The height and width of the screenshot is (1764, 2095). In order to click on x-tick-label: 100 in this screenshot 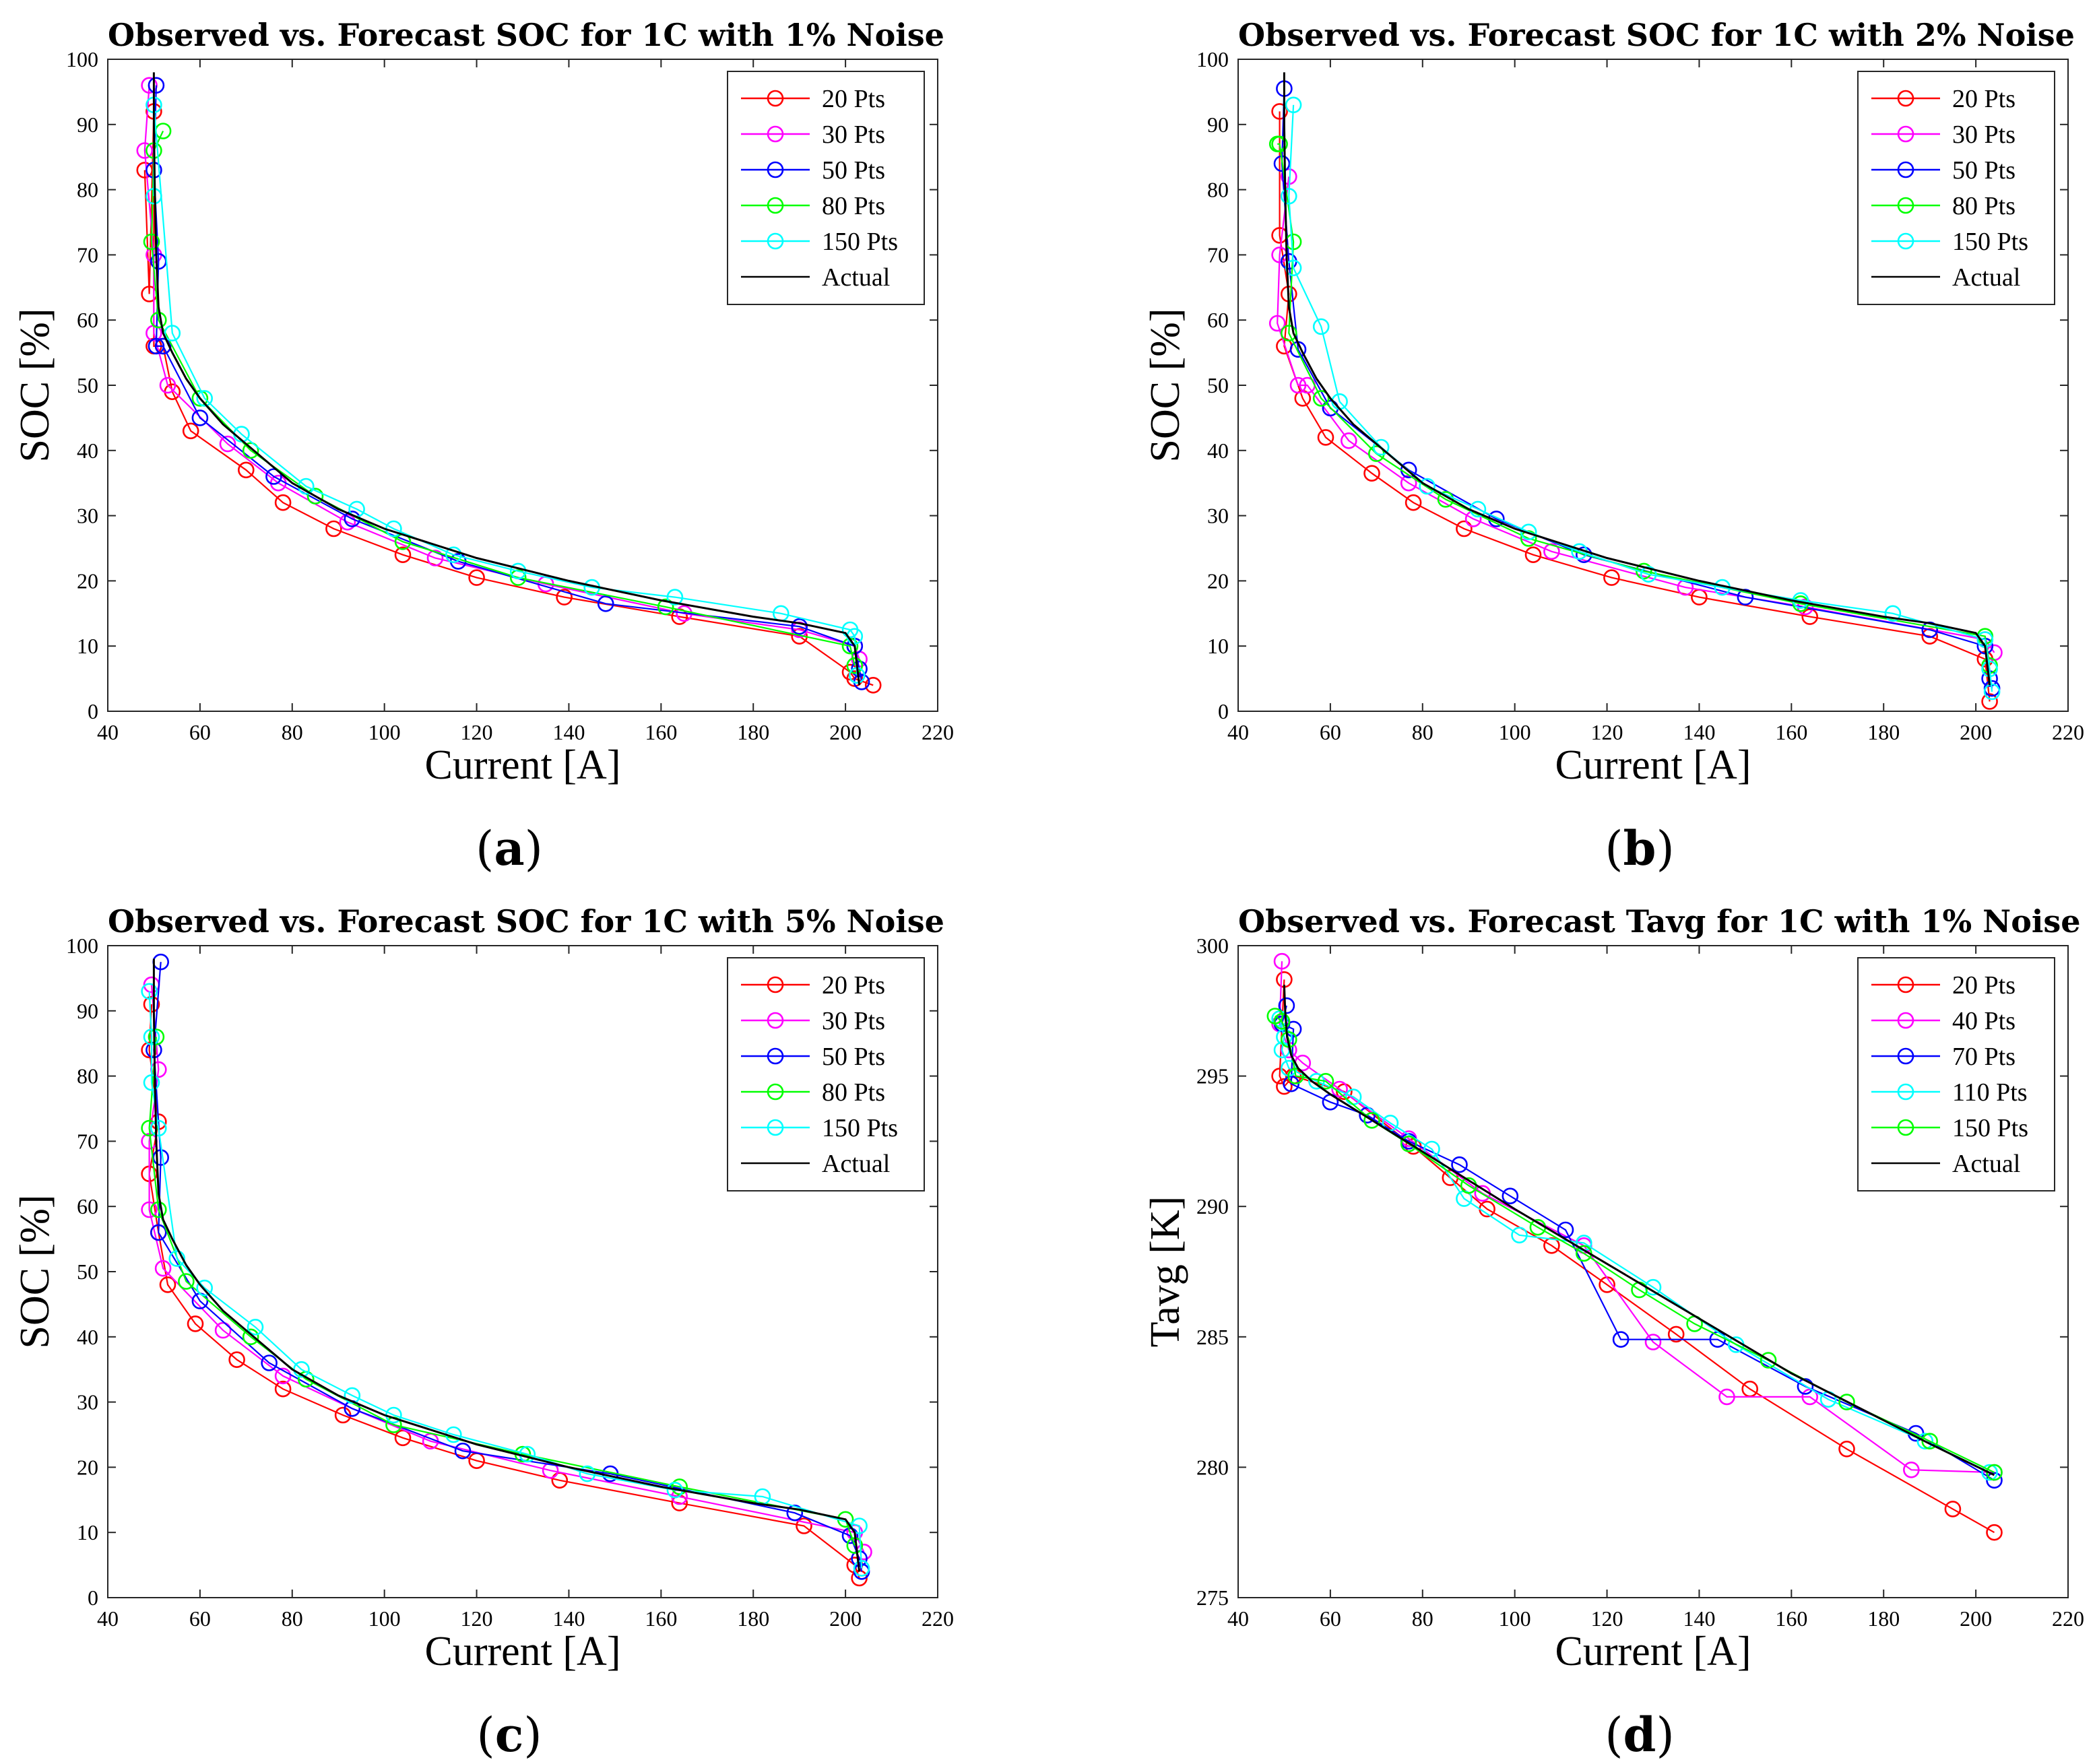, I will do `click(1515, 1618)`.